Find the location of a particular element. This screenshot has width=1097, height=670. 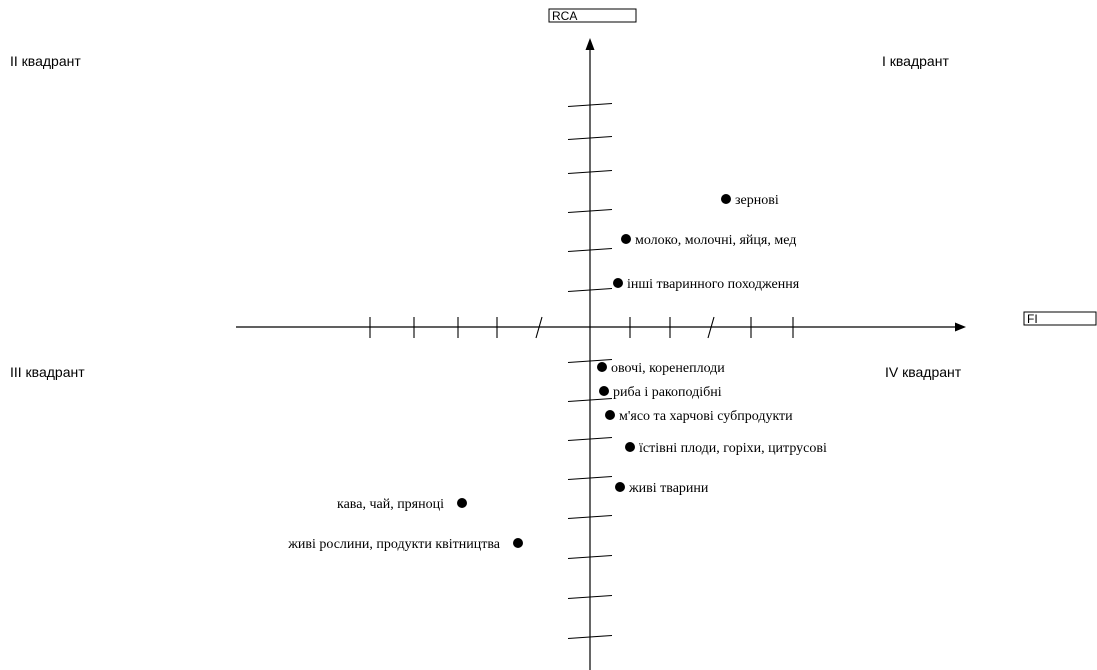

quadrant-label-4: IV квадрант is located at coordinates (923, 372).